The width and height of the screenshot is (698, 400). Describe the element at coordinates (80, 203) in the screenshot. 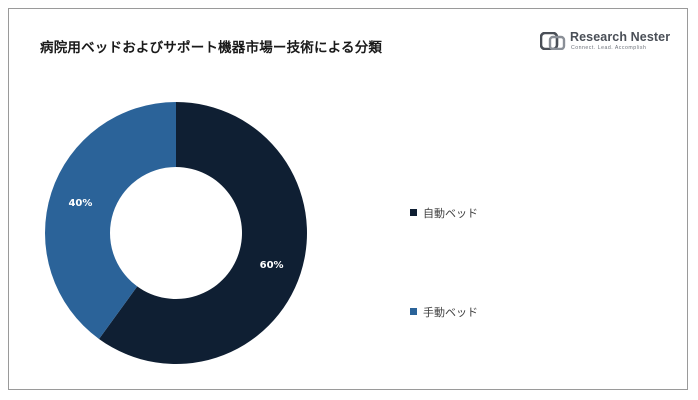

I see `donut-data-label-2: 40%` at that location.